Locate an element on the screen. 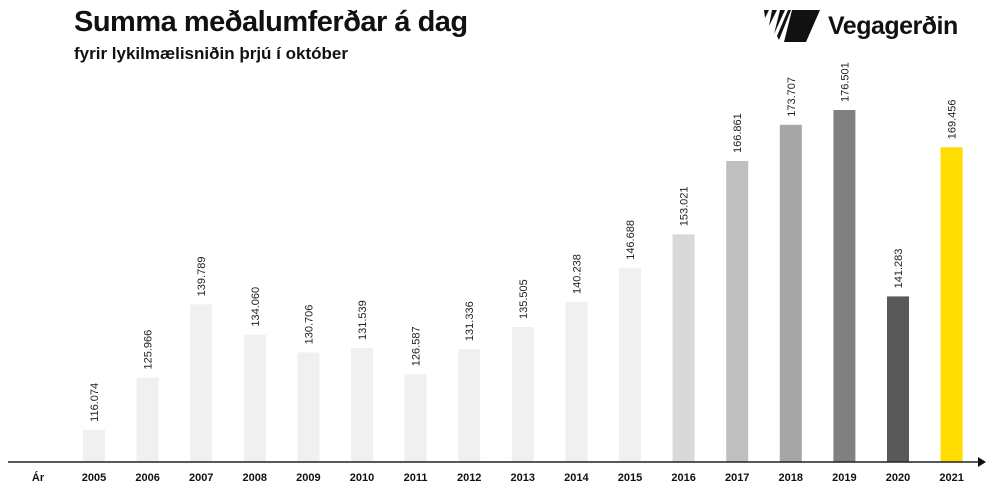 The height and width of the screenshot is (504, 992). data-label-2008: 134.060 is located at coordinates (256, 307).